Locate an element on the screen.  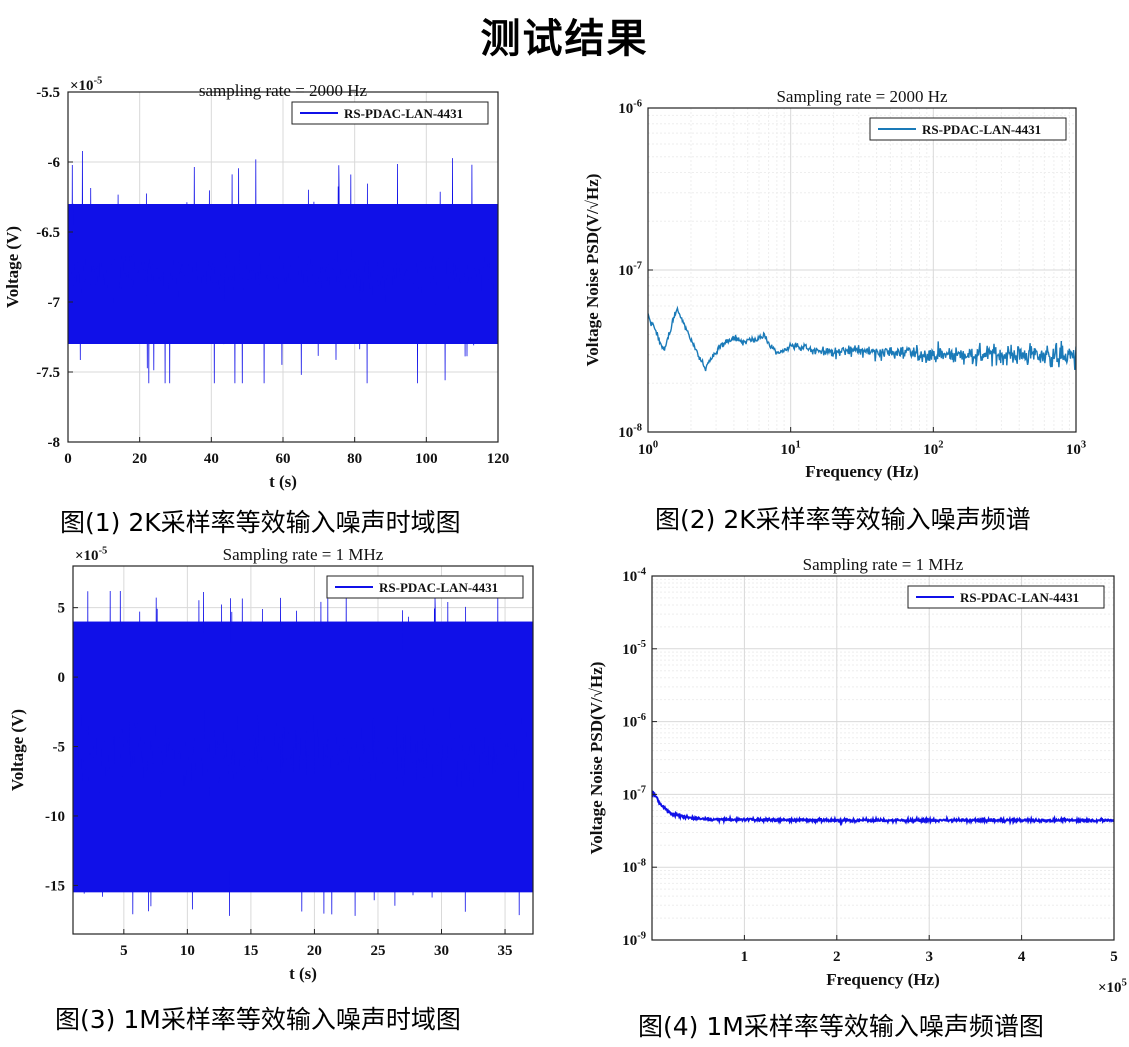
y-tick-label: 5 is located at coordinates (62, 609).